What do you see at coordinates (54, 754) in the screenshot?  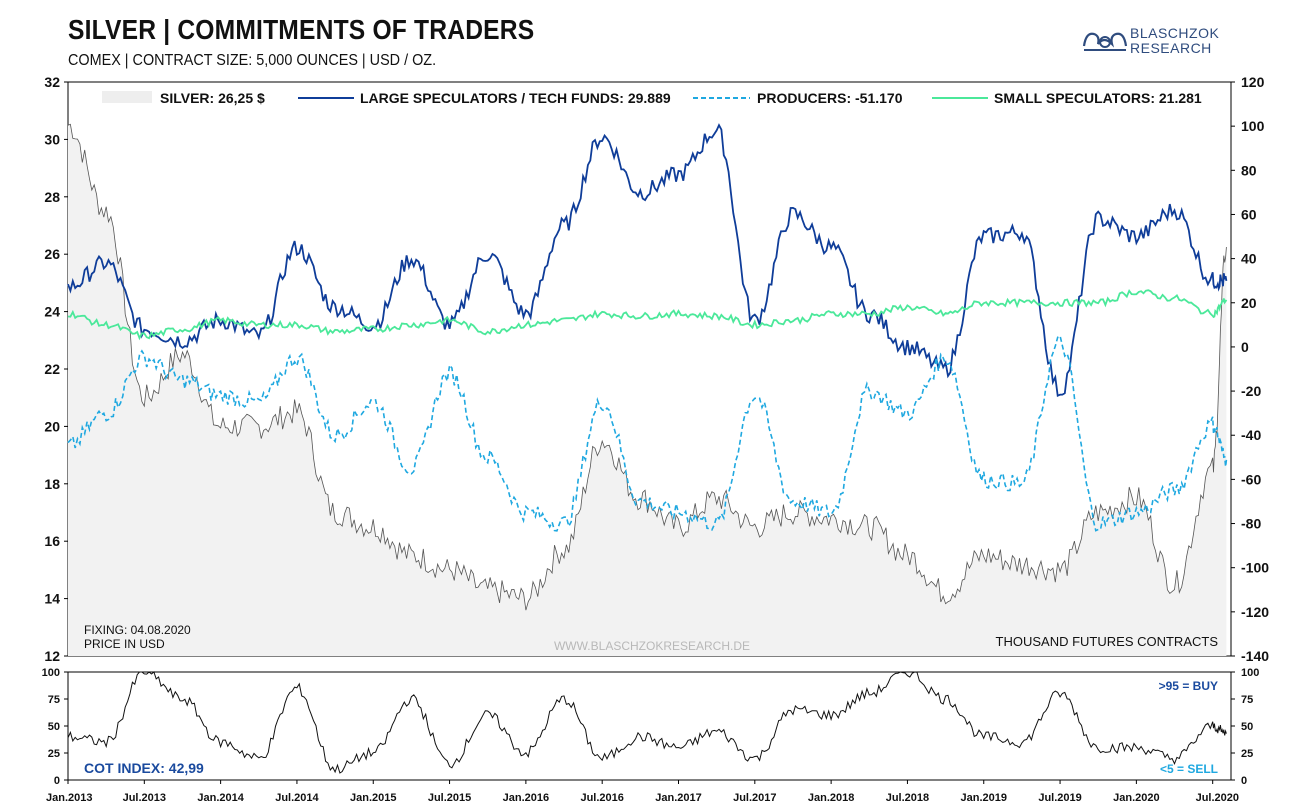 I see `cot-left-tick-label: 25` at bounding box center [54, 754].